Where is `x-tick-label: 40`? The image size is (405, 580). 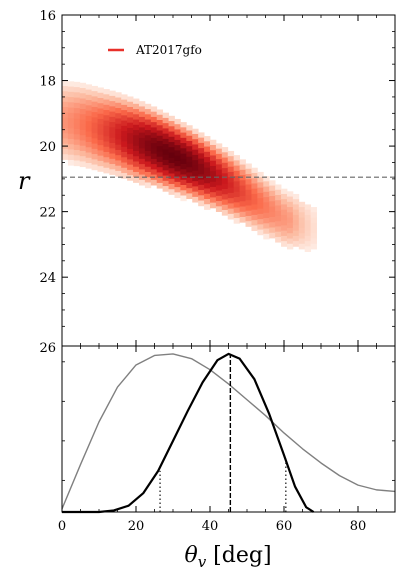
x-tick-label: 40 is located at coordinates (210, 526).